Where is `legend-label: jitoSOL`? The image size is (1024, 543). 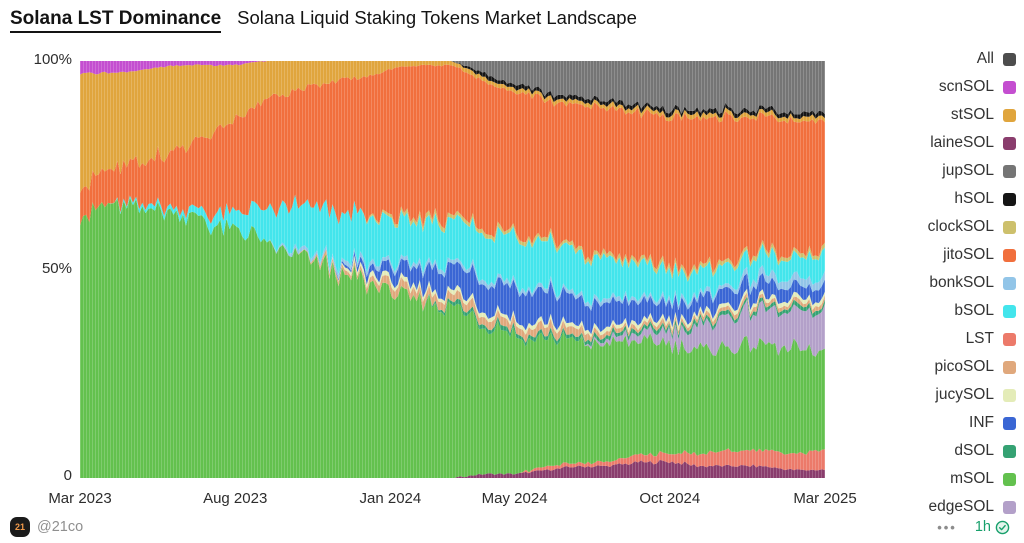
legend-label: jitoSOL is located at coordinates (968, 254).